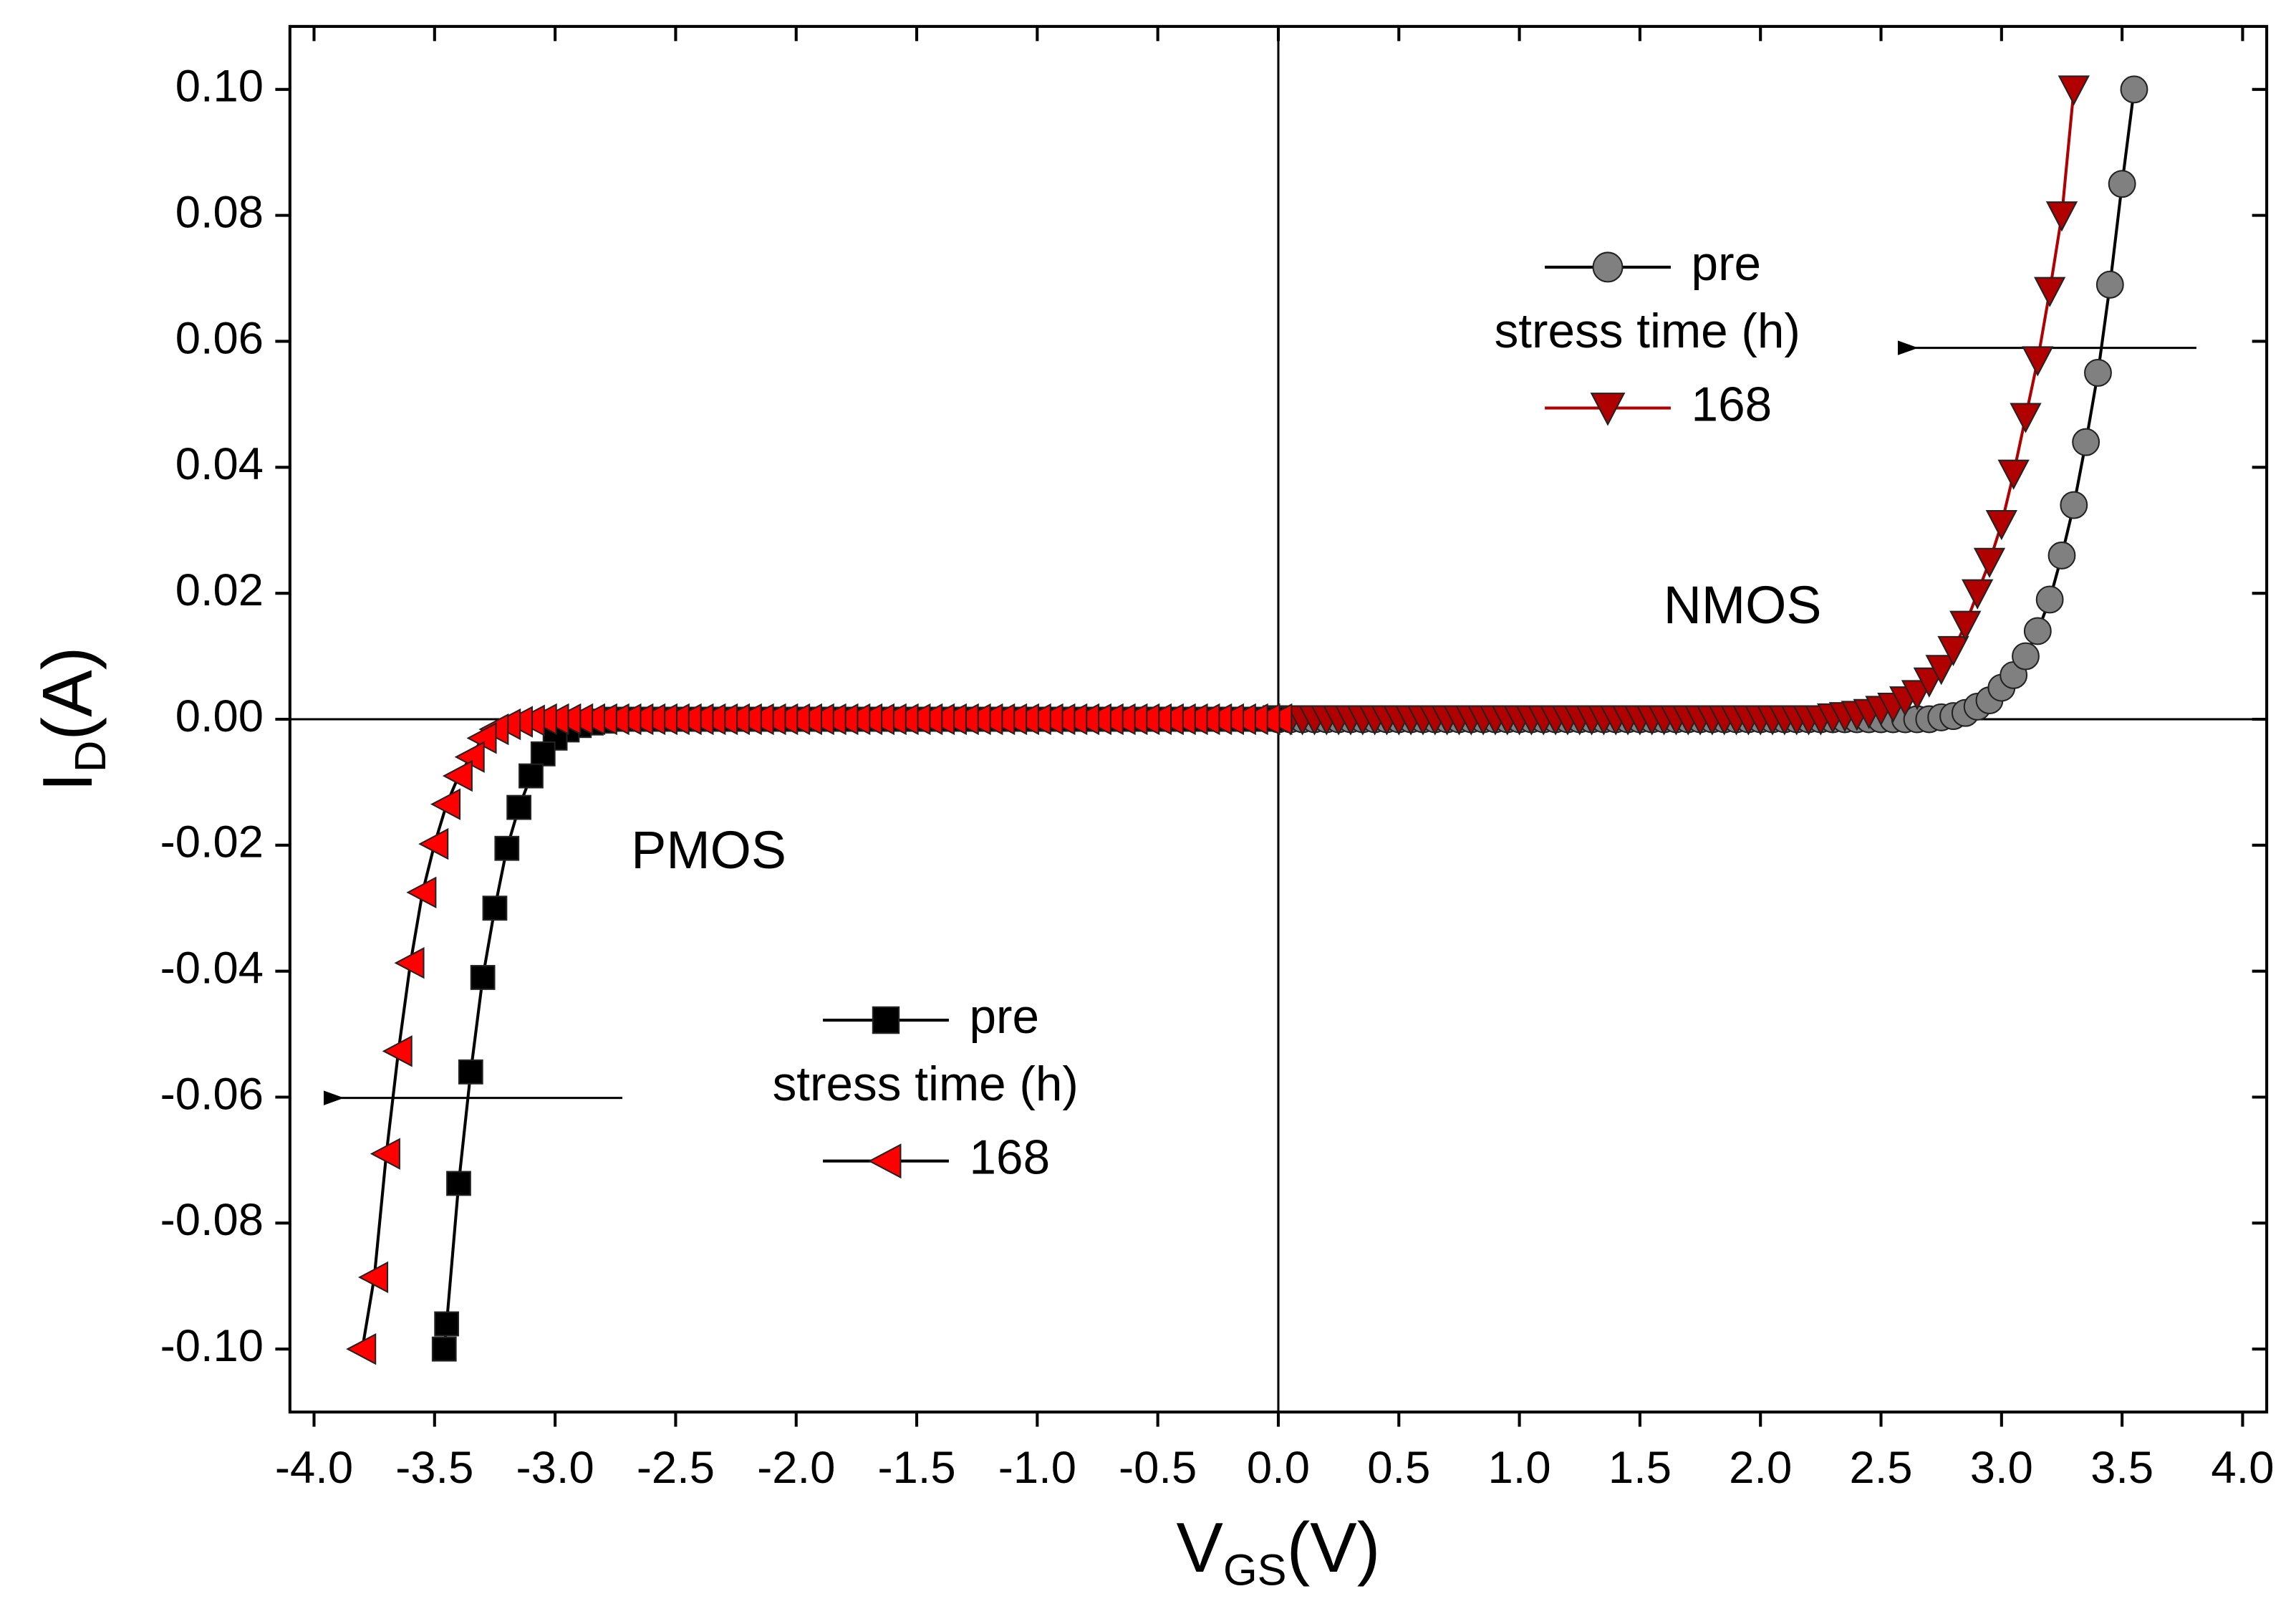 The width and height of the screenshot is (2296, 1619). Describe the element at coordinates (555, 1468) in the screenshot. I see `x-tick-label: -3.0` at that location.